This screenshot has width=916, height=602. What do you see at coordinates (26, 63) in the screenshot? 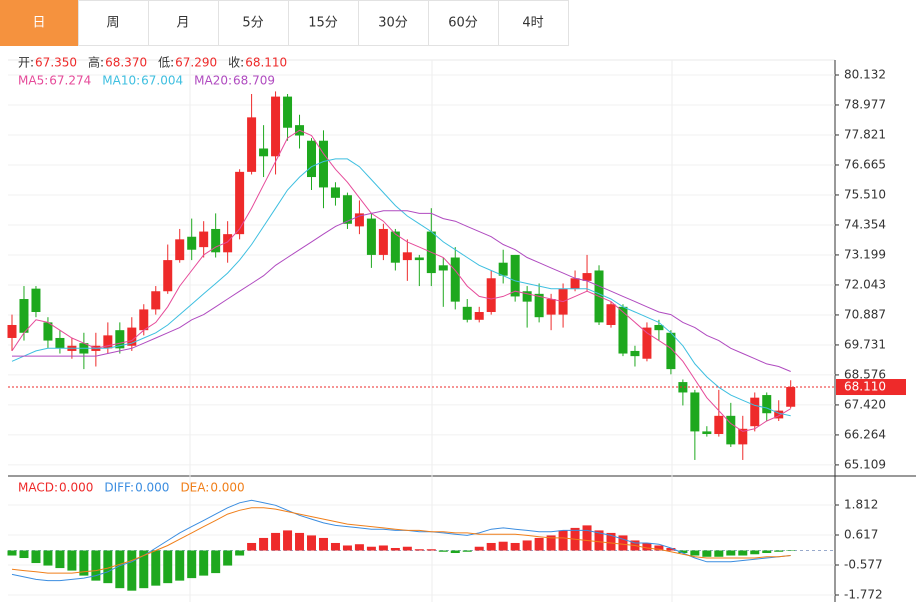
I see `legend-text: 开:` at bounding box center [26, 63].